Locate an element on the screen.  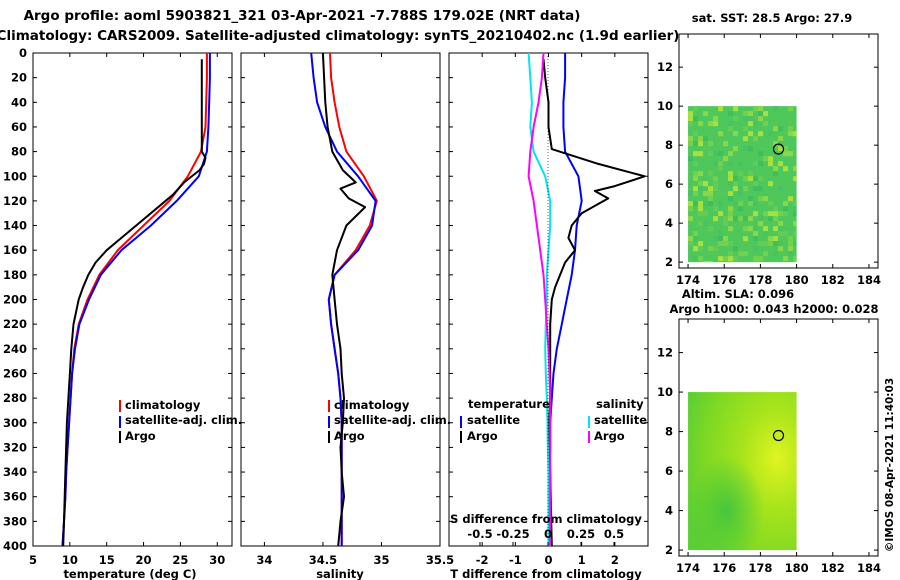
x-tick-label: 10 is located at coordinates (70, 560).